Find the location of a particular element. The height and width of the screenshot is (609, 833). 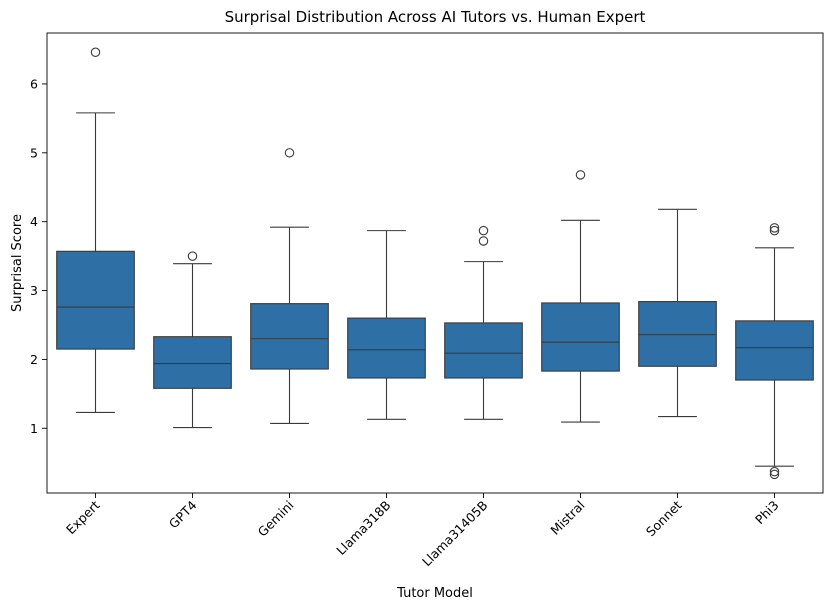

x-tick-label: Expert is located at coordinates (83, 517).